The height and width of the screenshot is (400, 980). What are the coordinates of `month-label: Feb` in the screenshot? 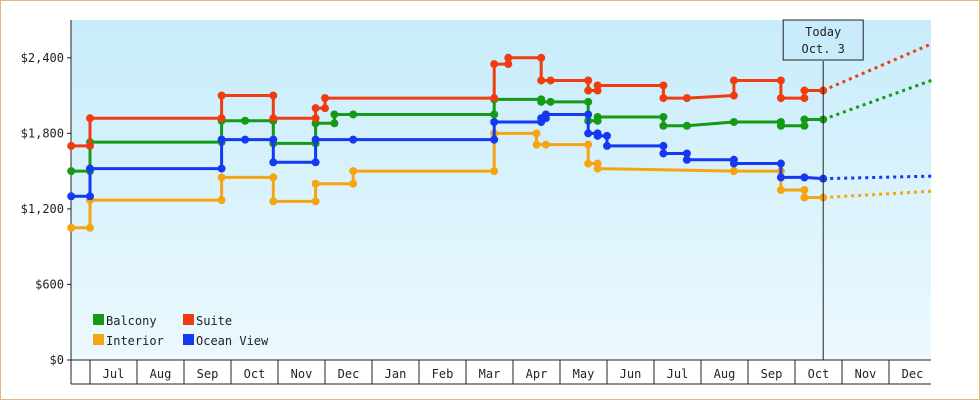 It's located at (443, 374).